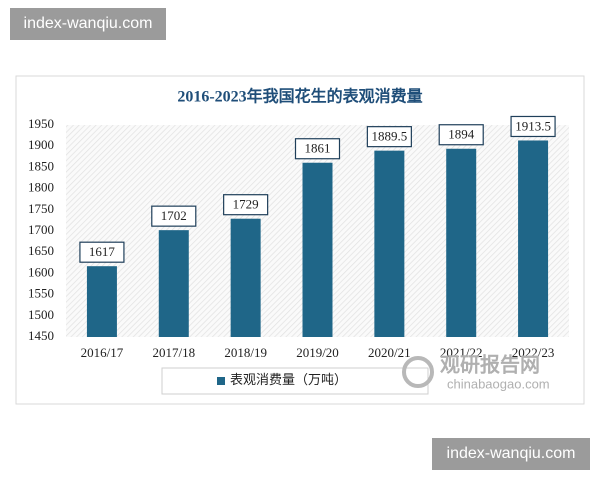 The width and height of the screenshot is (600, 480). Describe the element at coordinates (490, 365) in the screenshot. I see `logo-name: 观研报告网` at that location.